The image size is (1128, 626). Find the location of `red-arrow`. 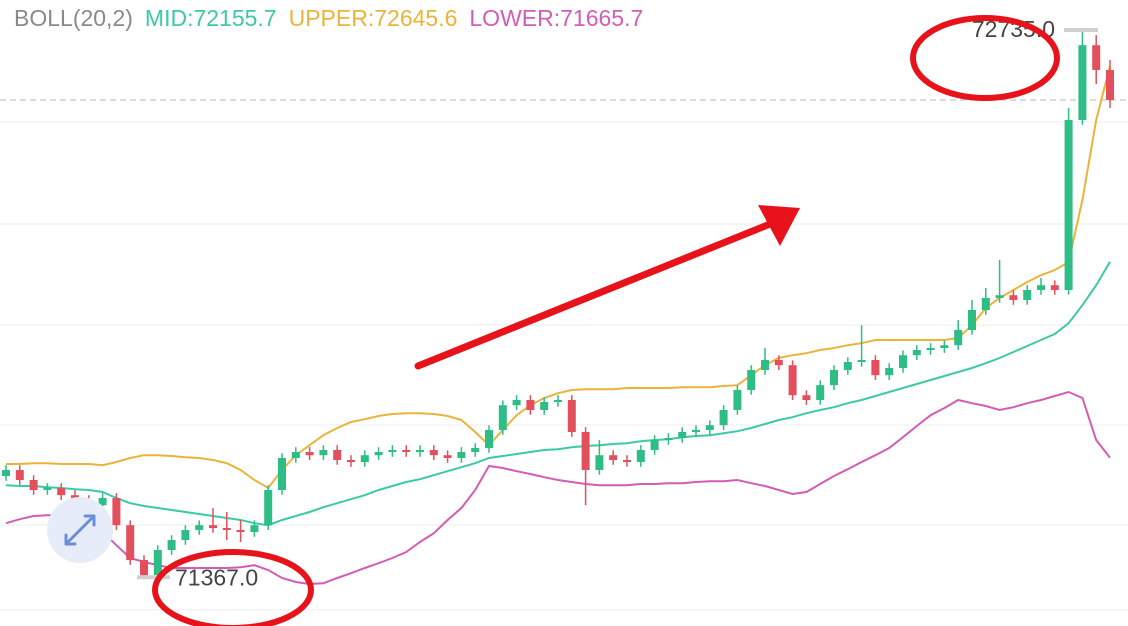

red-arrow is located at coordinates (607, 287).